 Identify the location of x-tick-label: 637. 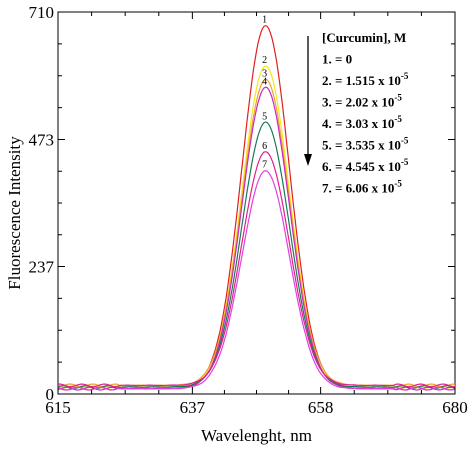
(193, 407).